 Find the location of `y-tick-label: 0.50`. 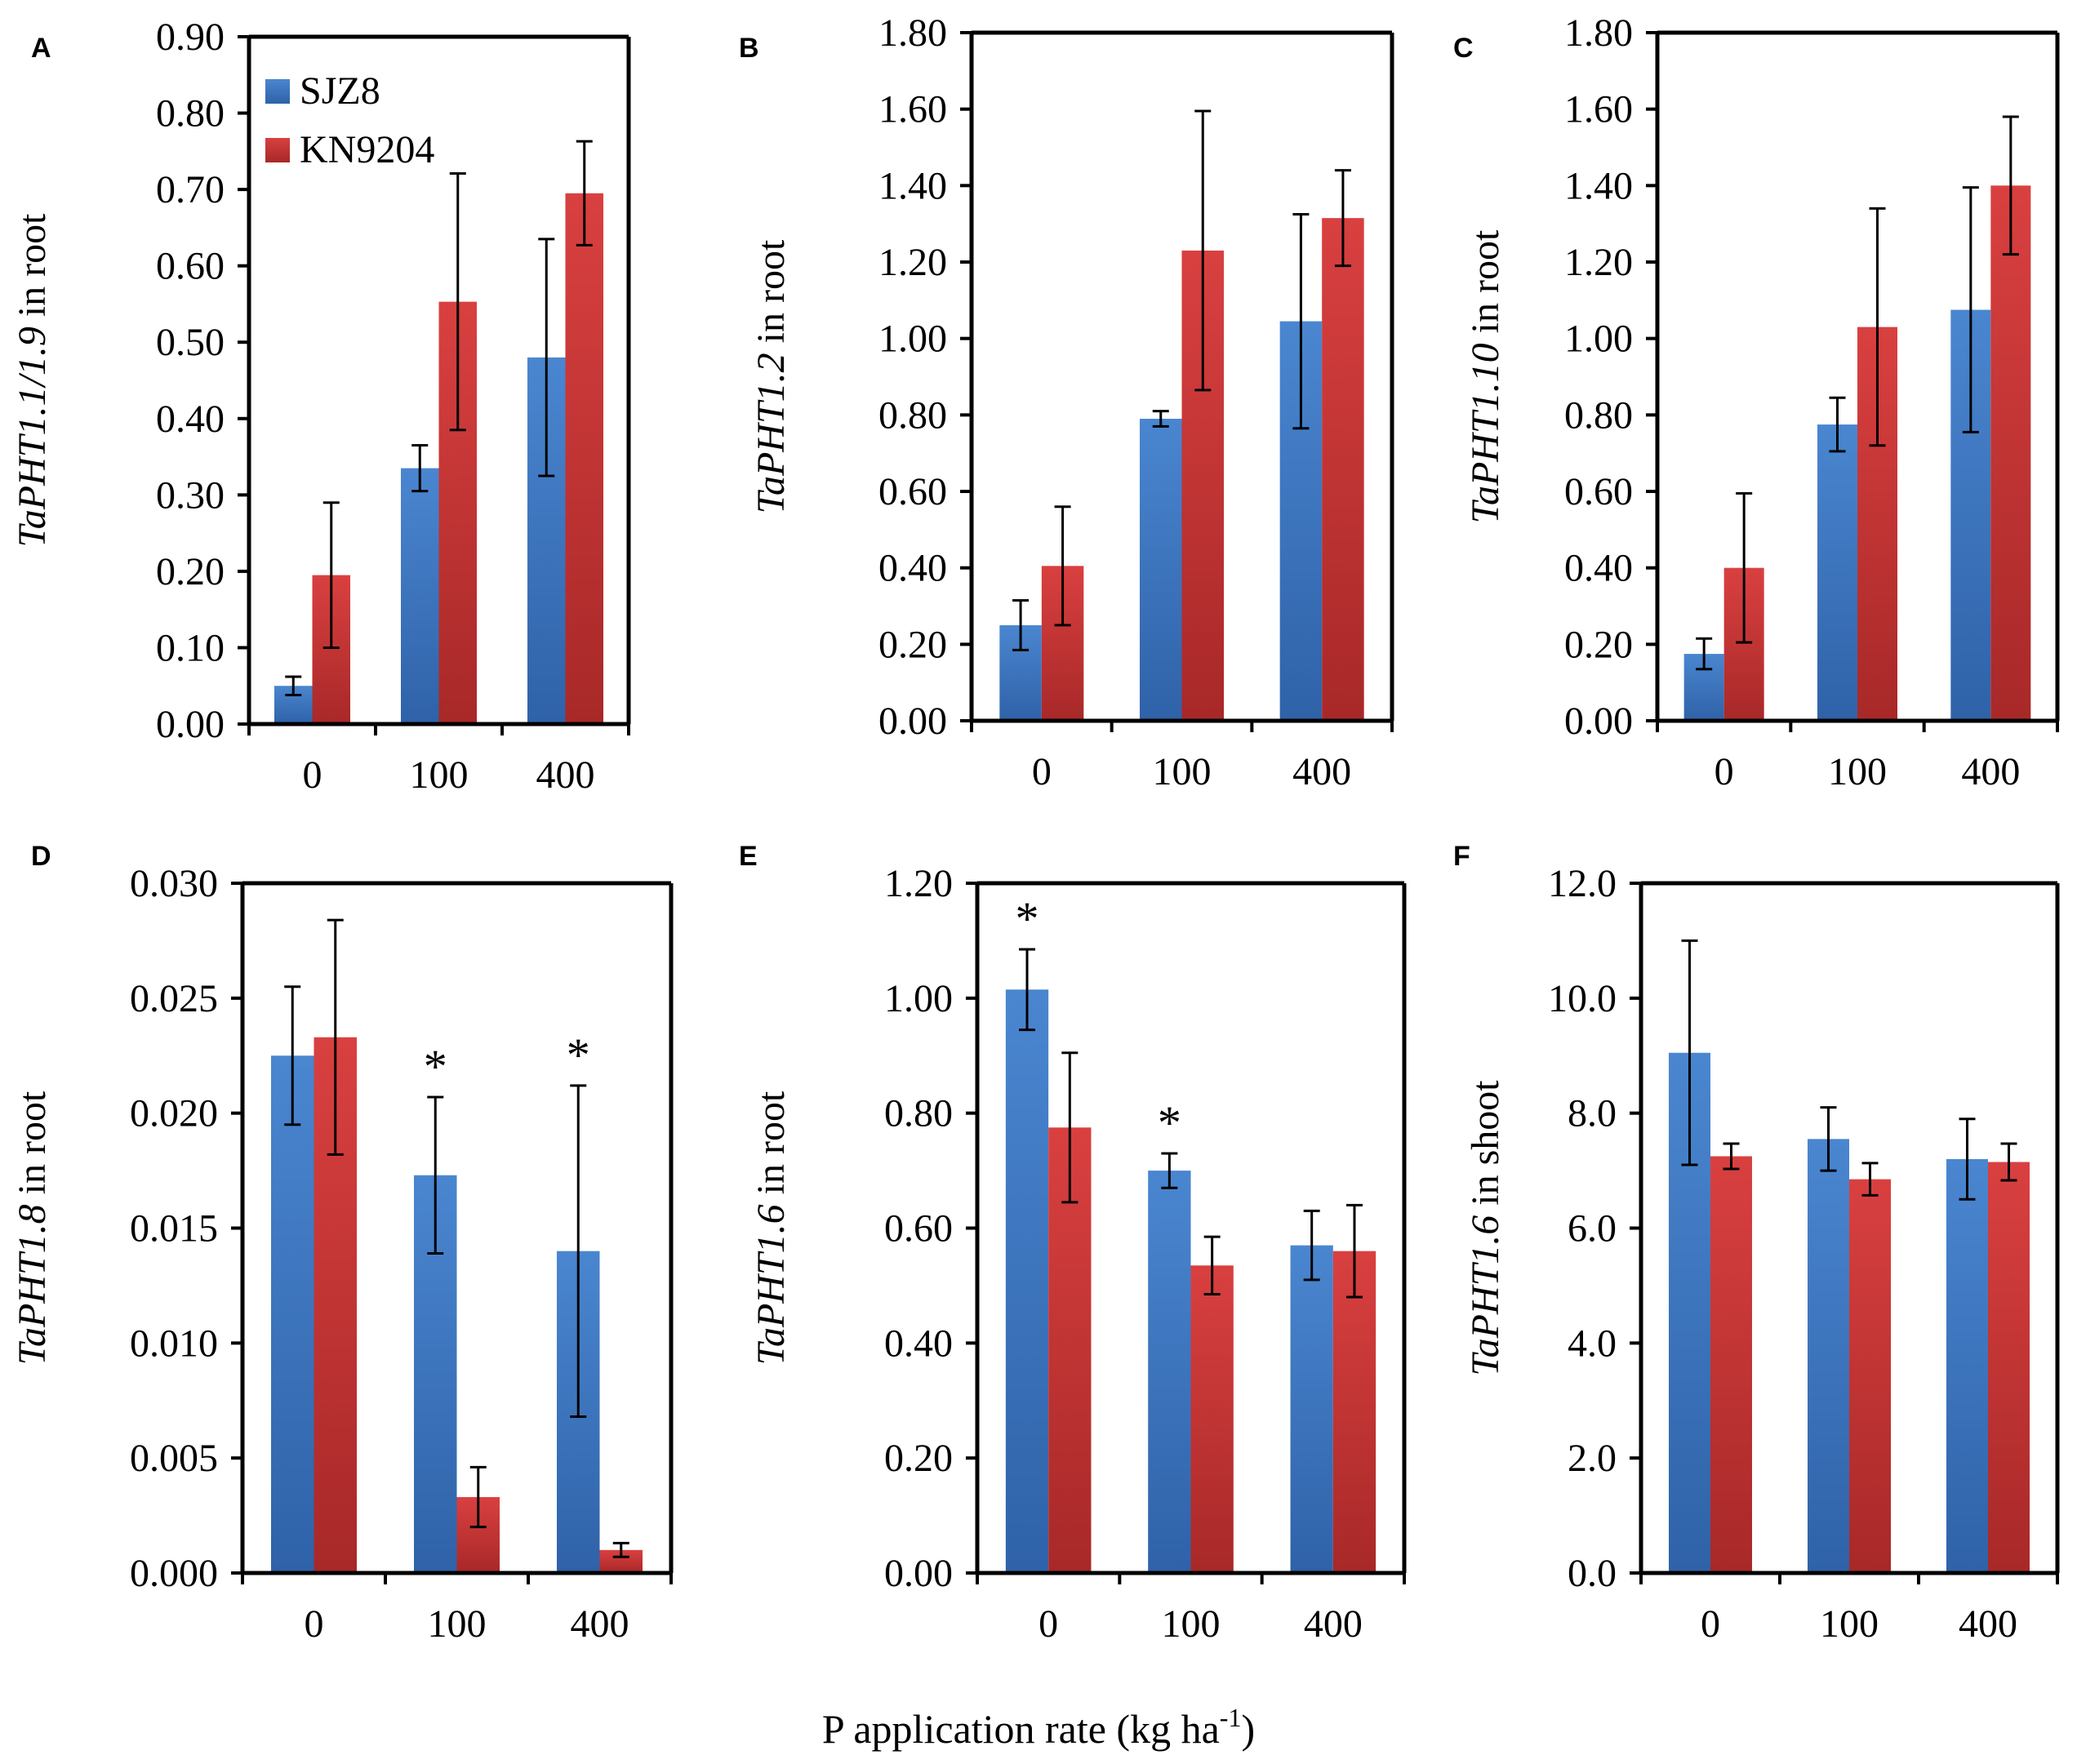

y-tick-label: 0.50 is located at coordinates (190, 342).